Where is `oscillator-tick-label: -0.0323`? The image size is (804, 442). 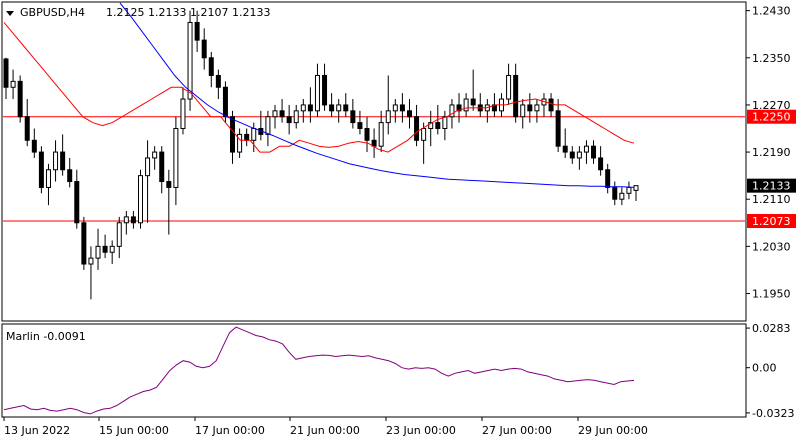 oscillator-tick-label: -0.0323 is located at coordinates (773, 413).